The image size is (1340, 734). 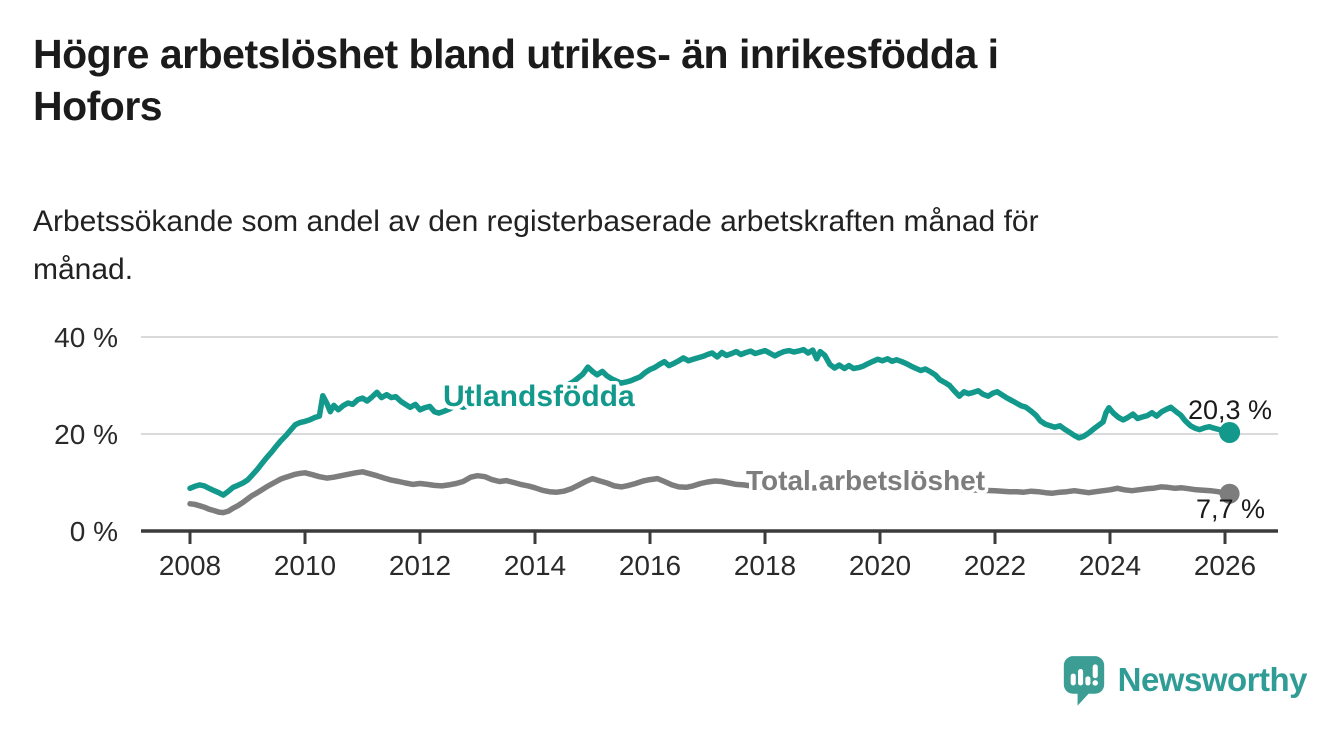 I want to click on page-title-line-2: Hofors, so click(x=98, y=106).